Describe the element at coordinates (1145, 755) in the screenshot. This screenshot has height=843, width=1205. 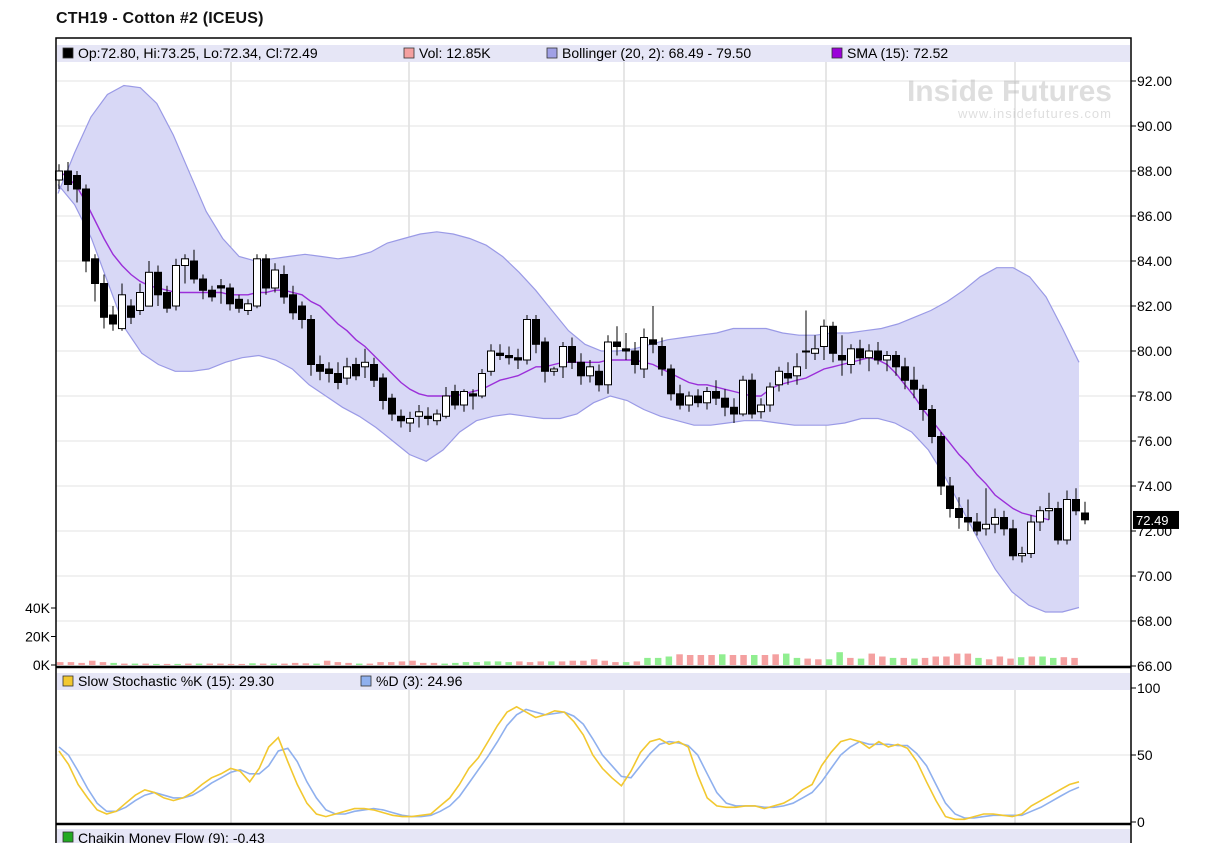
I see `stochastic-tick-label: 50` at that location.